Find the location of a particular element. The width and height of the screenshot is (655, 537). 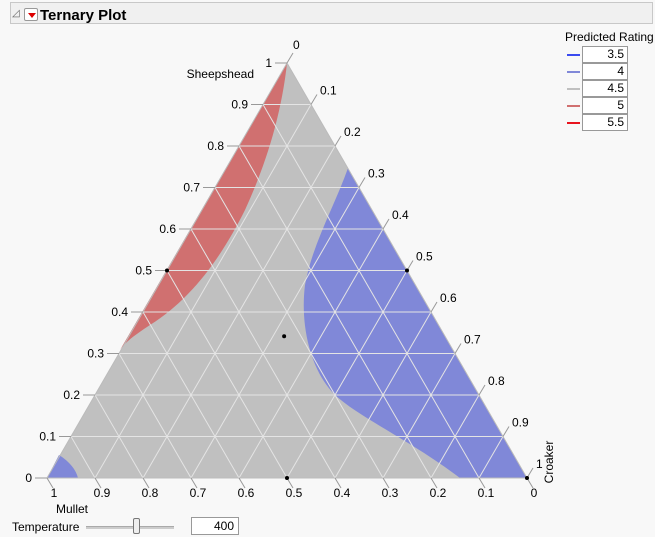

sheepshead-tick-label: 0.7 is located at coordinates (191, 188).